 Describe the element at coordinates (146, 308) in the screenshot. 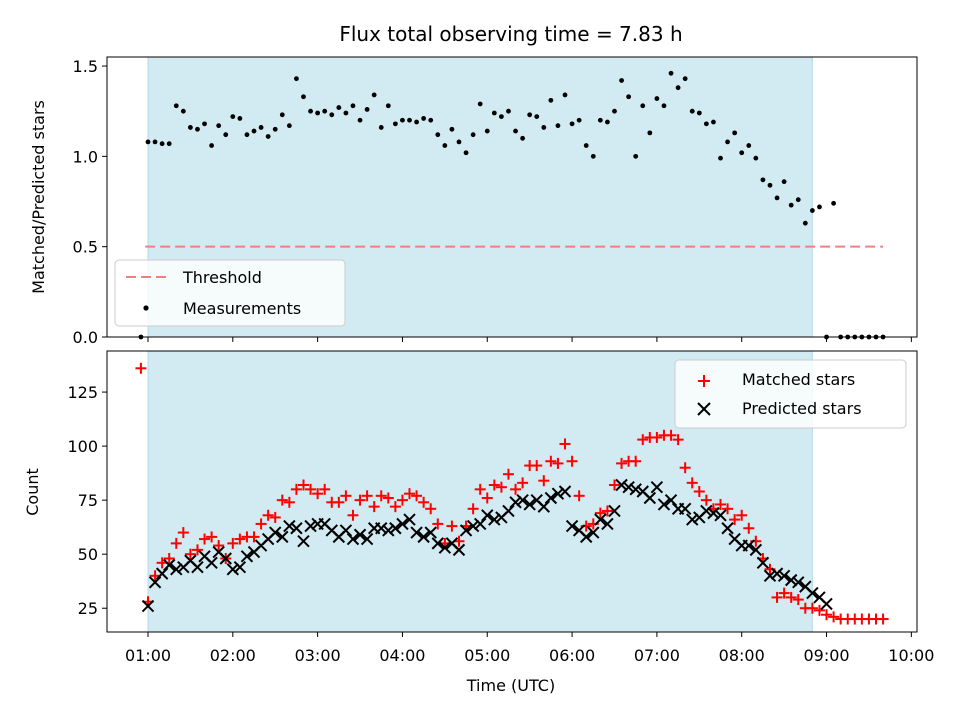

I see `legend-measurements-swatch` at that location.